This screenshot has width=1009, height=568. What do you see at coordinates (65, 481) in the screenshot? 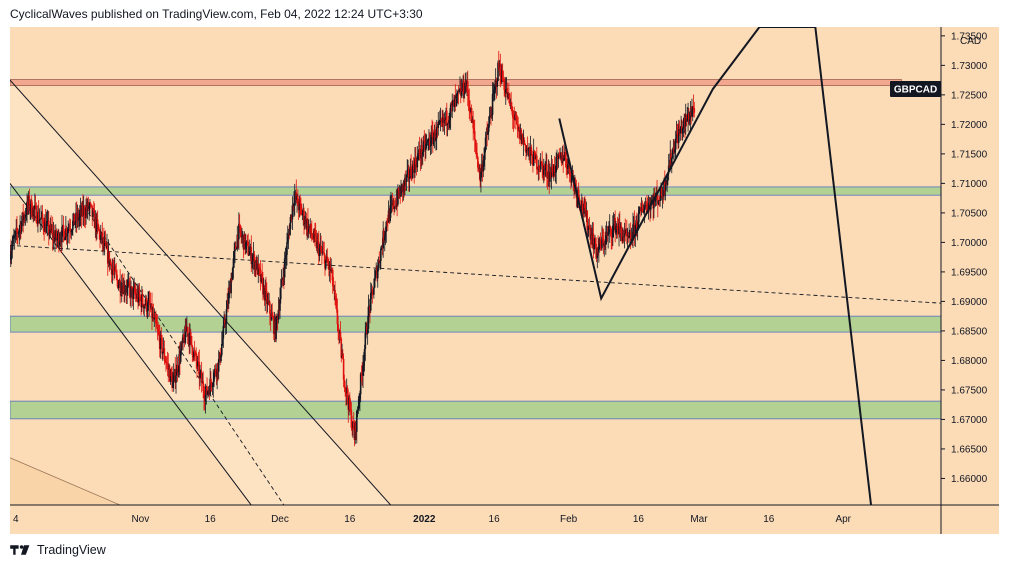
I see `lower-channel-line` at bounding box center [65, 481].